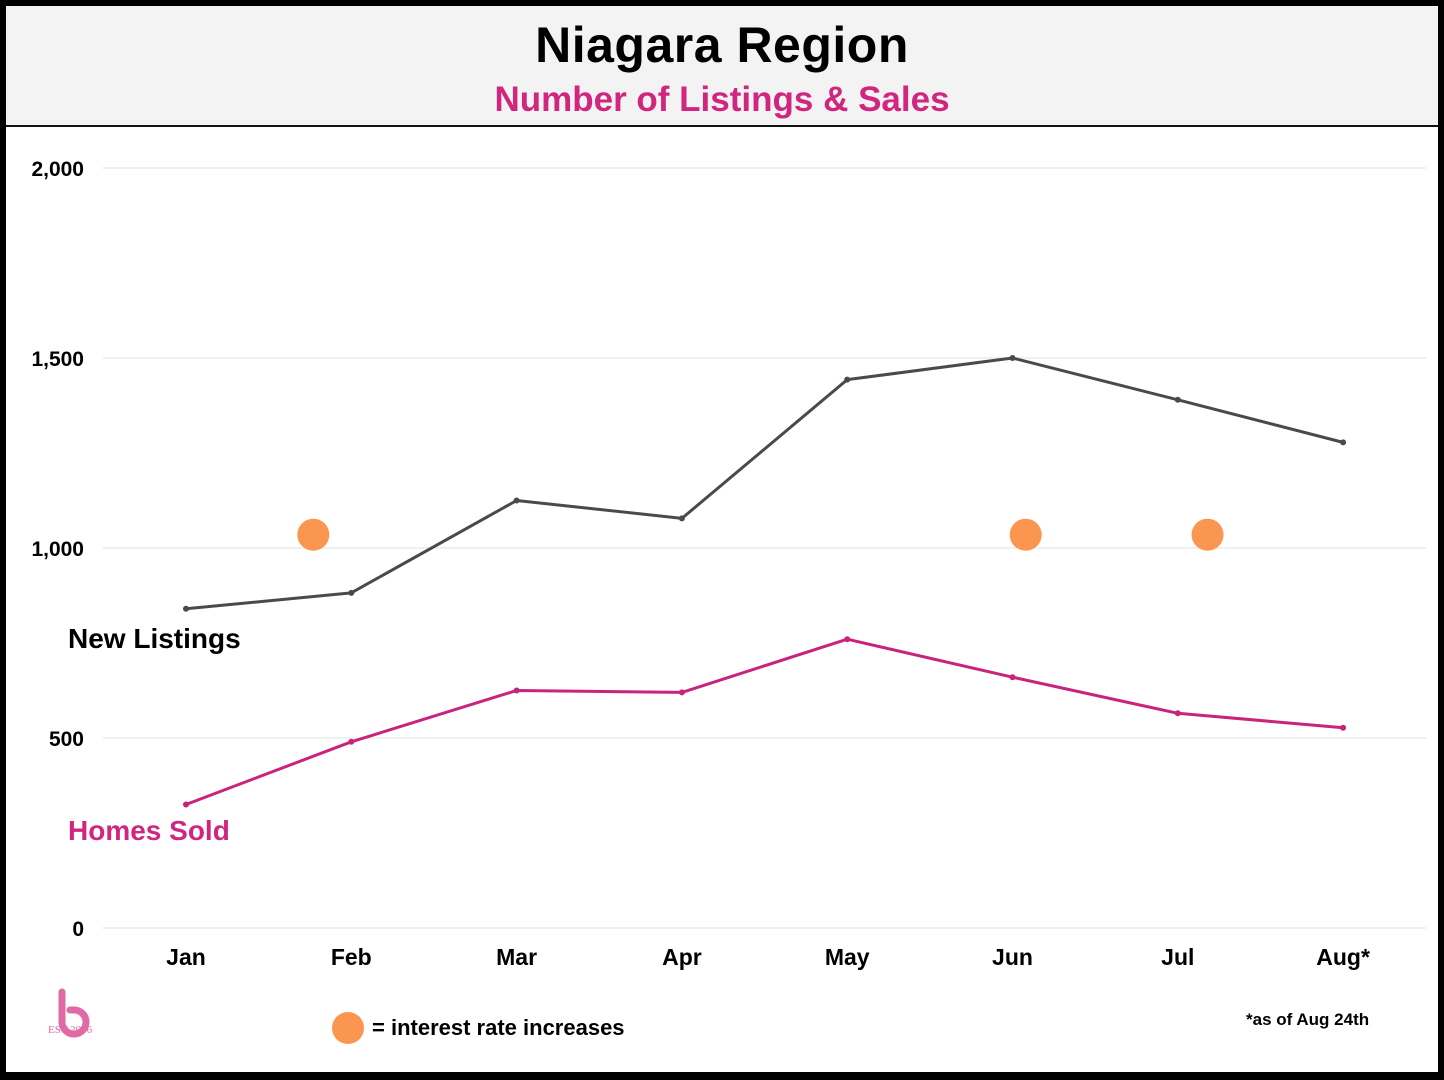  Describe the element at coordinates (154, 638) in the screenshot. I see `series-label-new-listings: New Listings` at that location.